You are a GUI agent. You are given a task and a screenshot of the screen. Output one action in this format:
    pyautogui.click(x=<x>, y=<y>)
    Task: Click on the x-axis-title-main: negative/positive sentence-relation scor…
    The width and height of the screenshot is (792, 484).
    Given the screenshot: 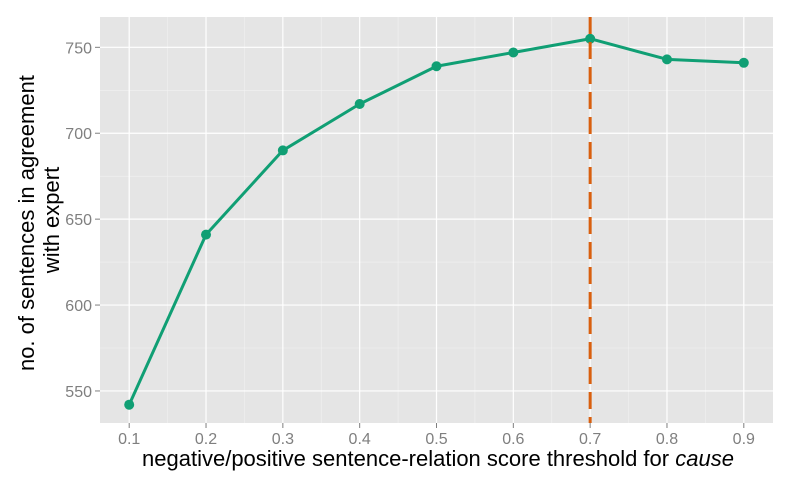 What is the action you would take?
    pyautogui.click(x=405, y=458)
    